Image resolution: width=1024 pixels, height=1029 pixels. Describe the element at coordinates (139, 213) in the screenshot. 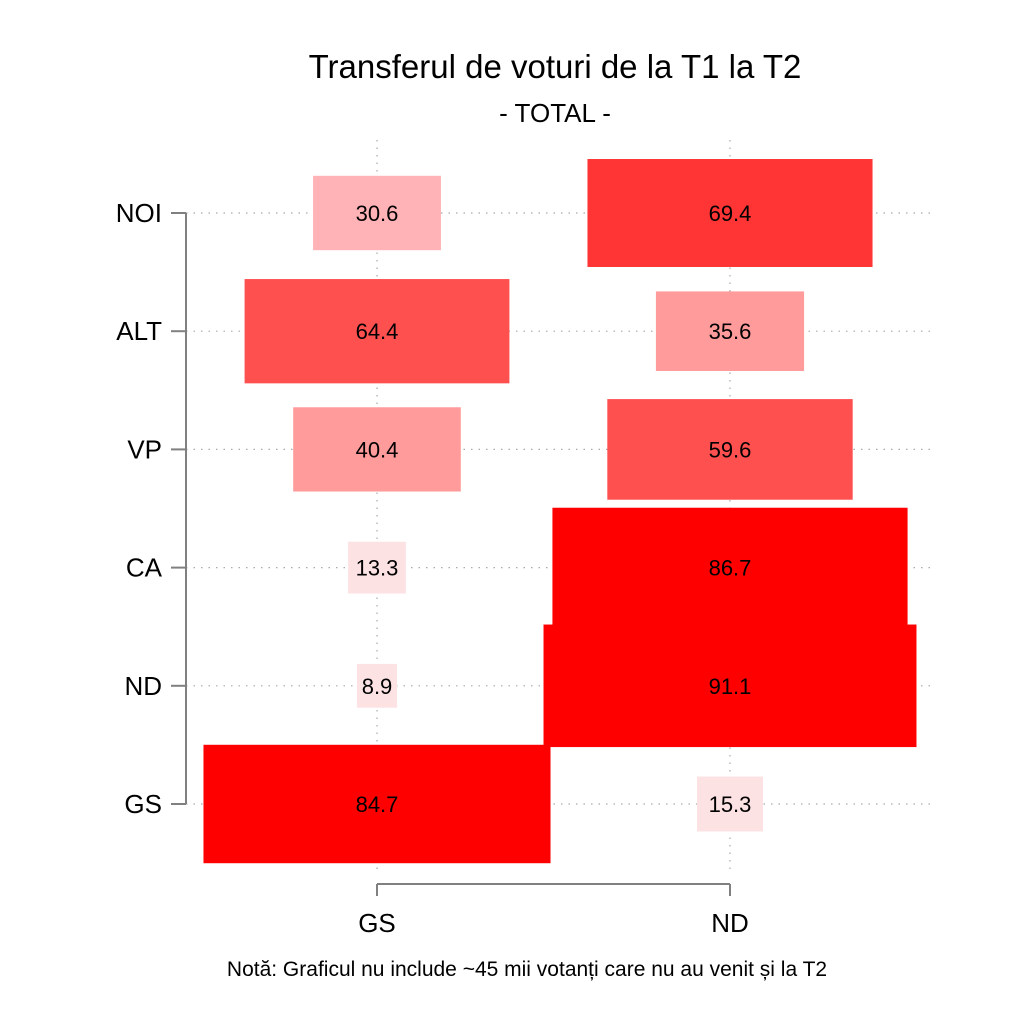

I see `y-tick-label: NOI` at that location.